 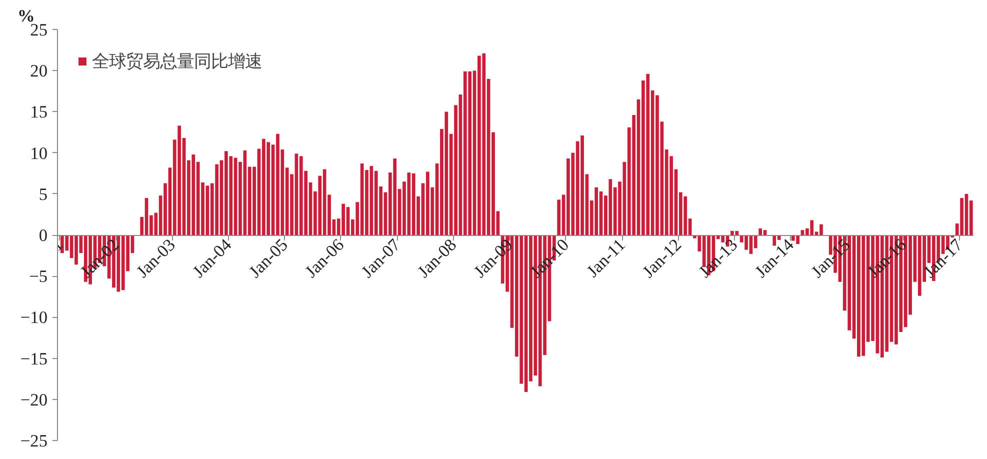 What do you see at coordinates (34, 318) in the screenshot?
I see `y-tick-label: −10` at bounding box center [34, 318].